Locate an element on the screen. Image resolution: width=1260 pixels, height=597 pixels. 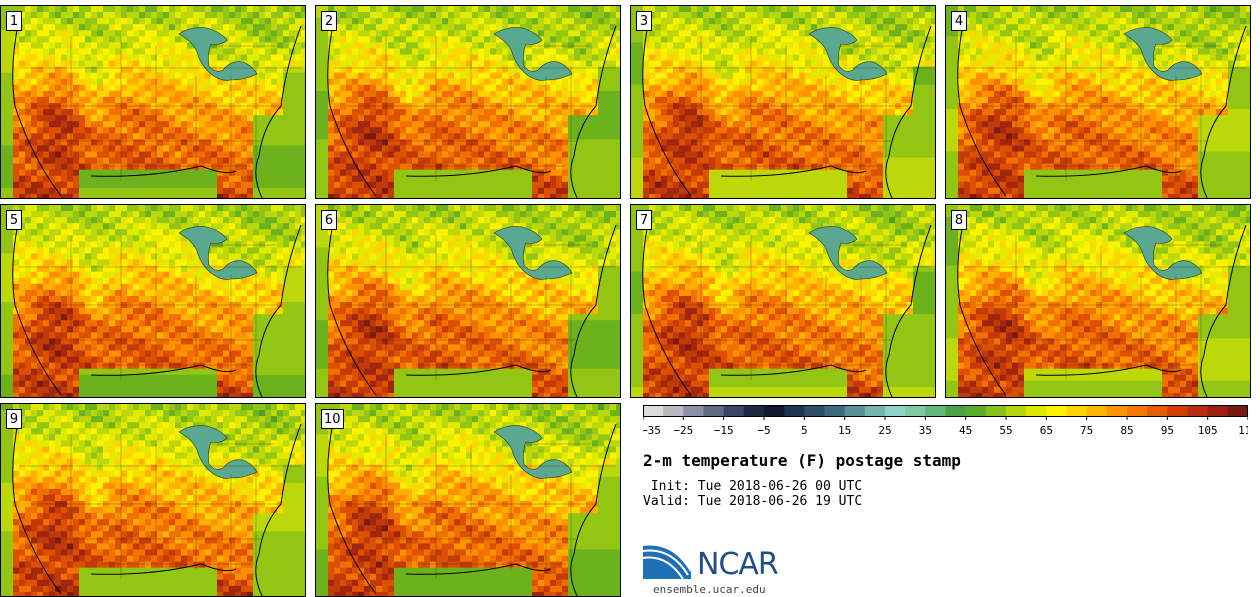
ensemble-member-map-8: 8 is located at coordinates (1098, 301).